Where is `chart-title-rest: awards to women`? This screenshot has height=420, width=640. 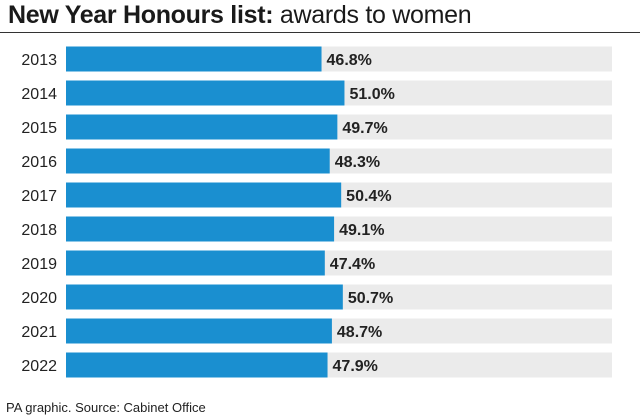
chart-title-rest: awards to women is located at coordinates (372, 15).